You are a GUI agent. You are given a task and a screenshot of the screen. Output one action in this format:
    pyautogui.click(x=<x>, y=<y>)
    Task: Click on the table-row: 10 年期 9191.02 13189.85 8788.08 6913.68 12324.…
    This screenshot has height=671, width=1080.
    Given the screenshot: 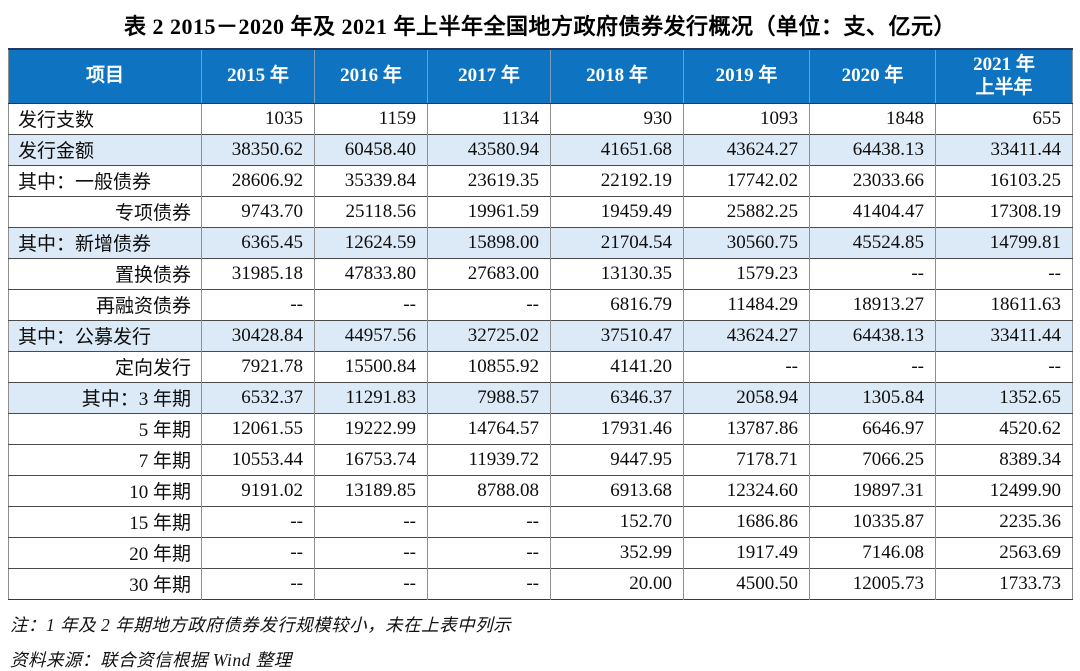 What is the action you would take?
    pyautogui.click(x=540, y=490)
    